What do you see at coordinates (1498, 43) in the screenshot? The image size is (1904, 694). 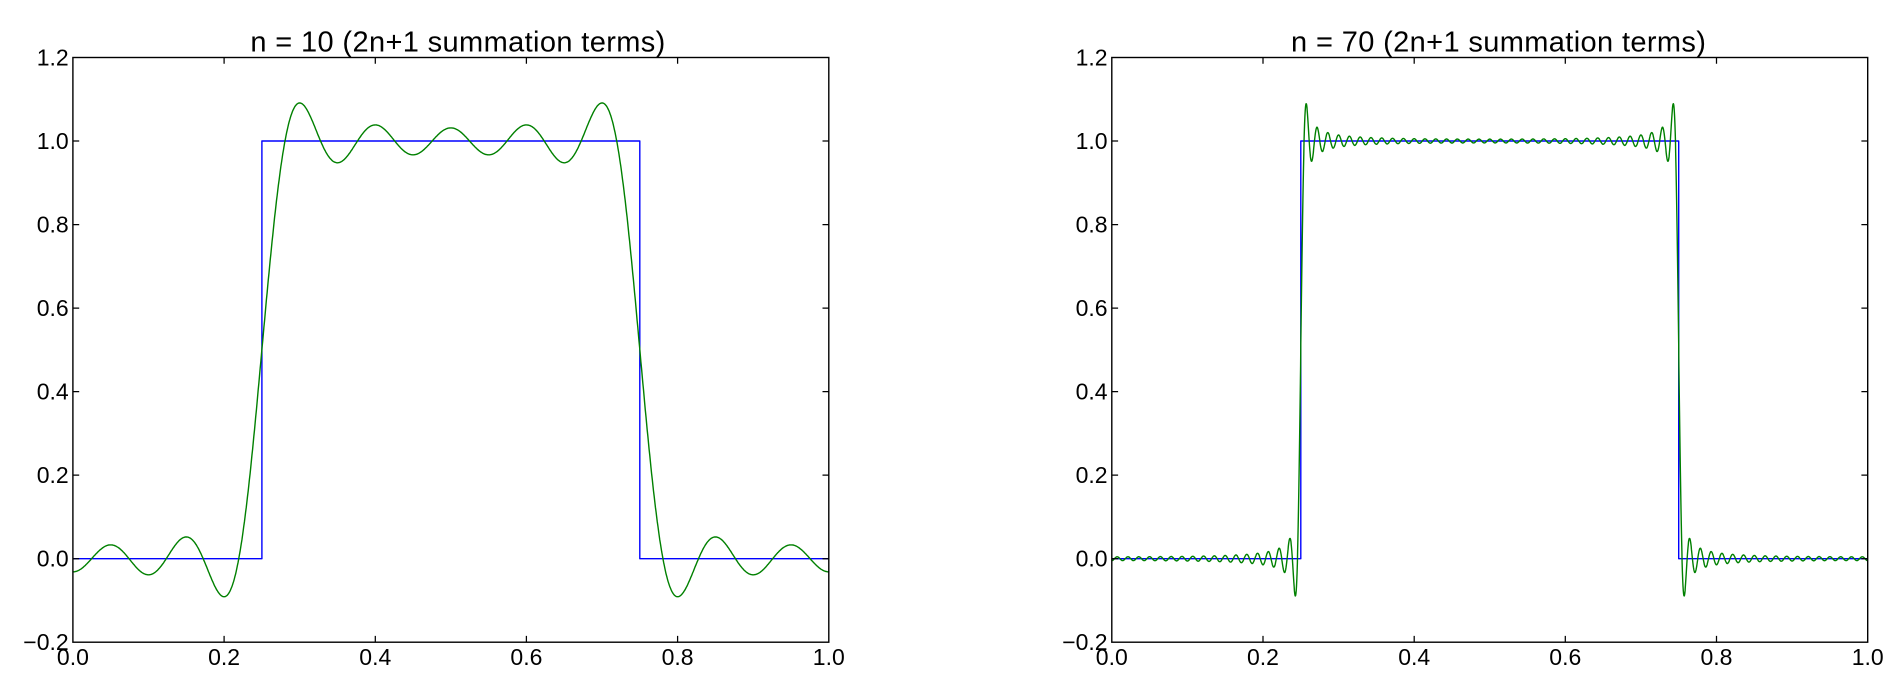 I see `svg-text: n = 70 (2n+1 summation terms)` at bounding box center [1498, 43].